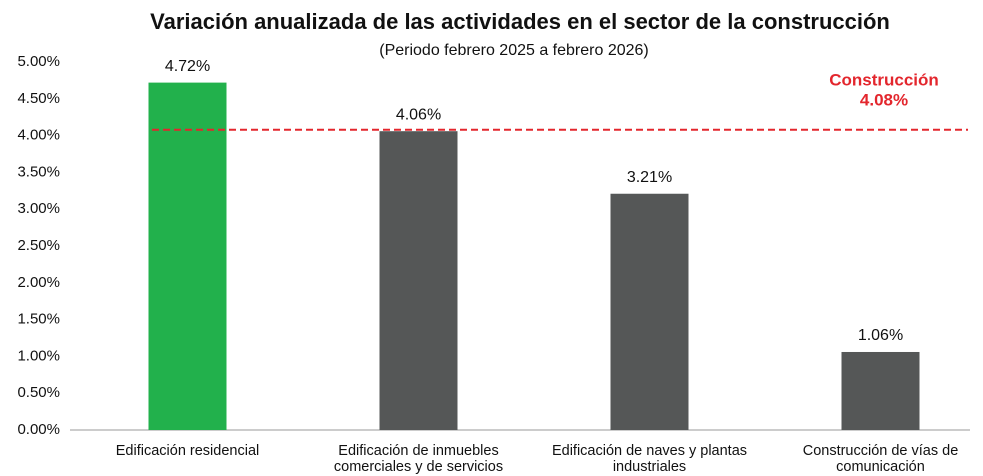  I want to click on value-label: 3.21%, so click(649, 177).